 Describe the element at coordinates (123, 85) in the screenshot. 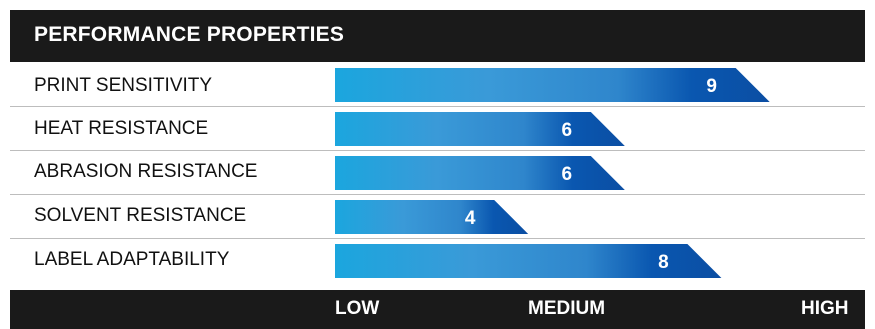

I see `category-label-print-sensitivity: PRINT SENSITIVITY` at that location.